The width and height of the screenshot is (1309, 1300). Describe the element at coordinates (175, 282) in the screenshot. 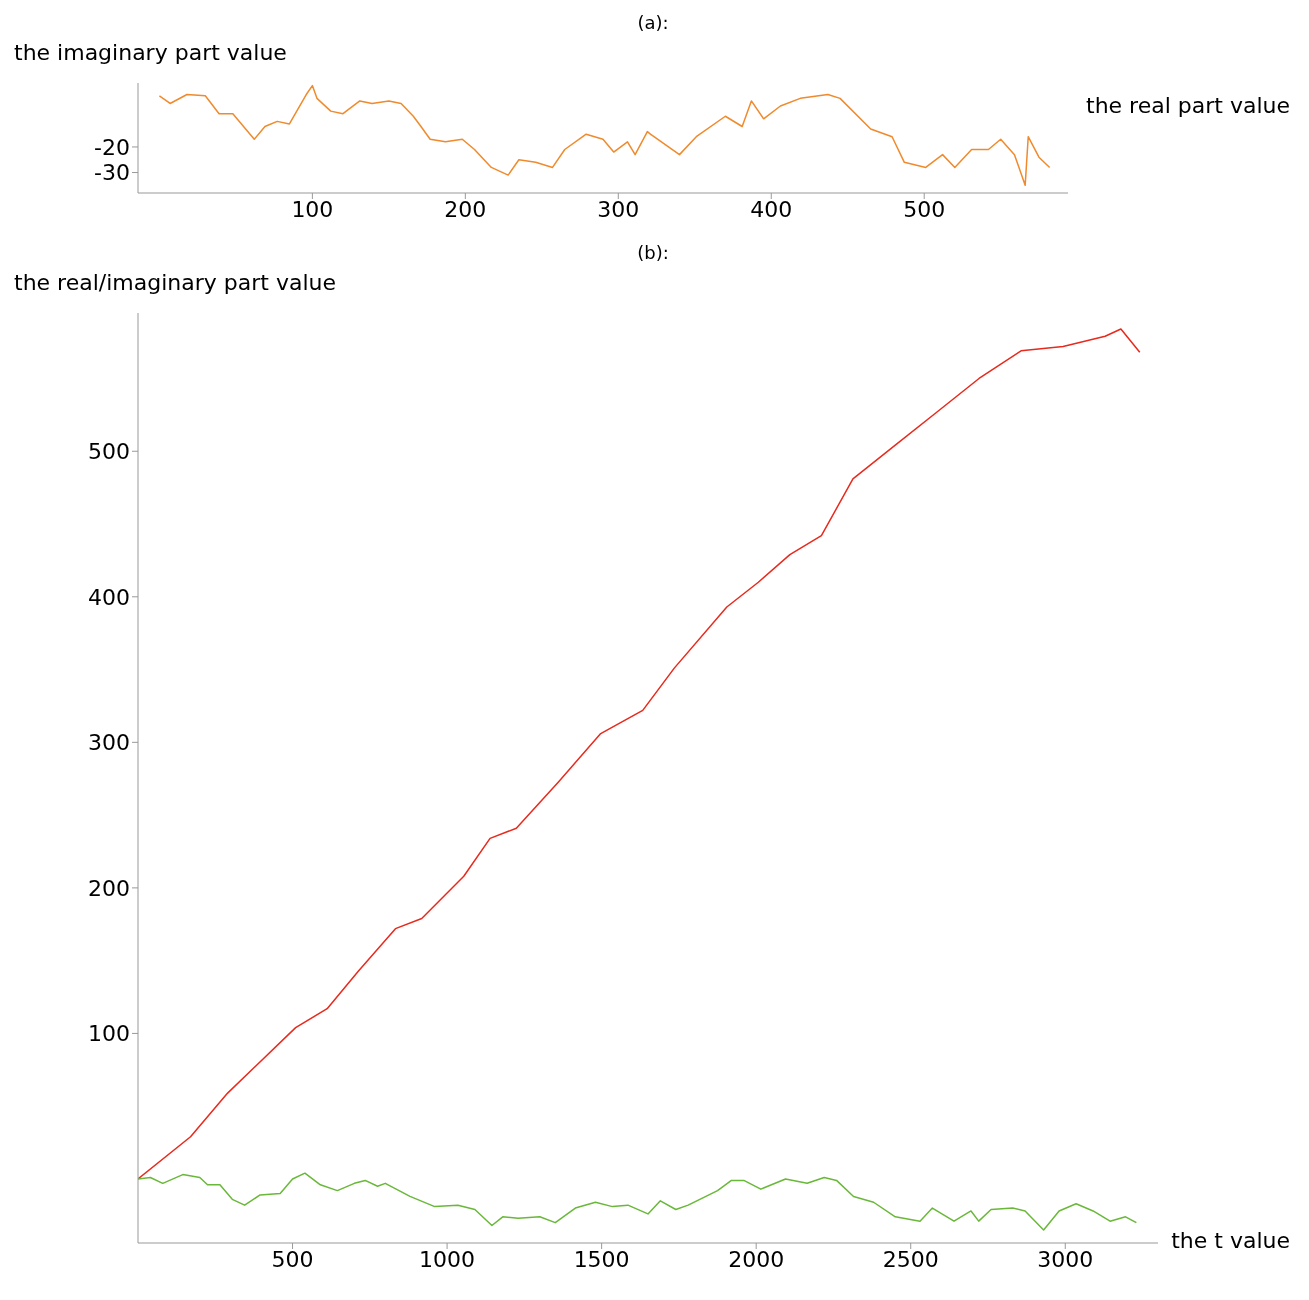

I see `y-axis-title: the real/imaginary part value` at that location.